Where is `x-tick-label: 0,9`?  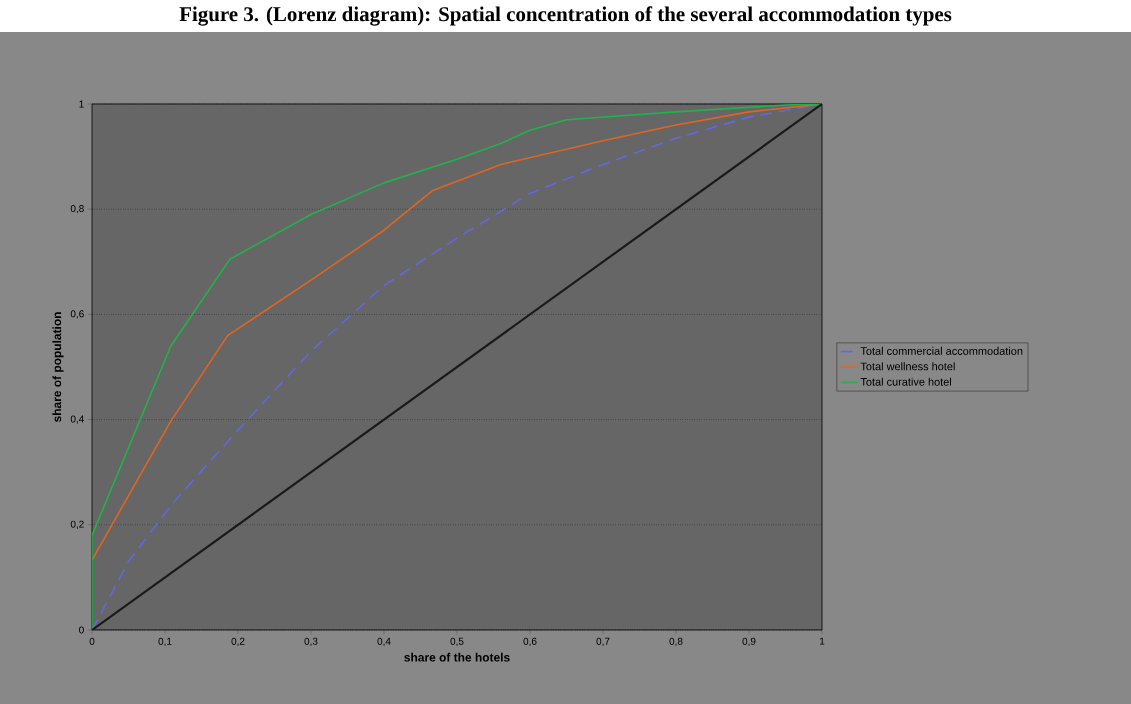 x-tick-label: 0,9 is located at coordinates (749, 641).